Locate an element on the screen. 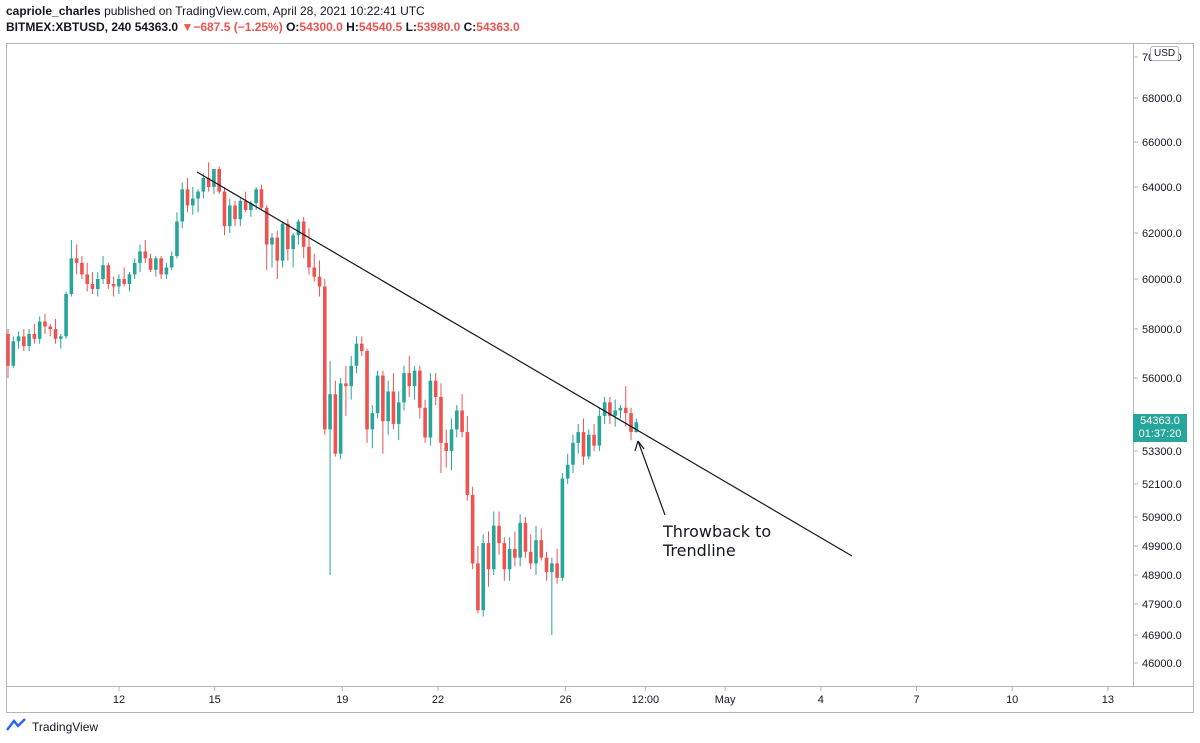  footer-brand: TradingView is located at coordinates (52, 726).